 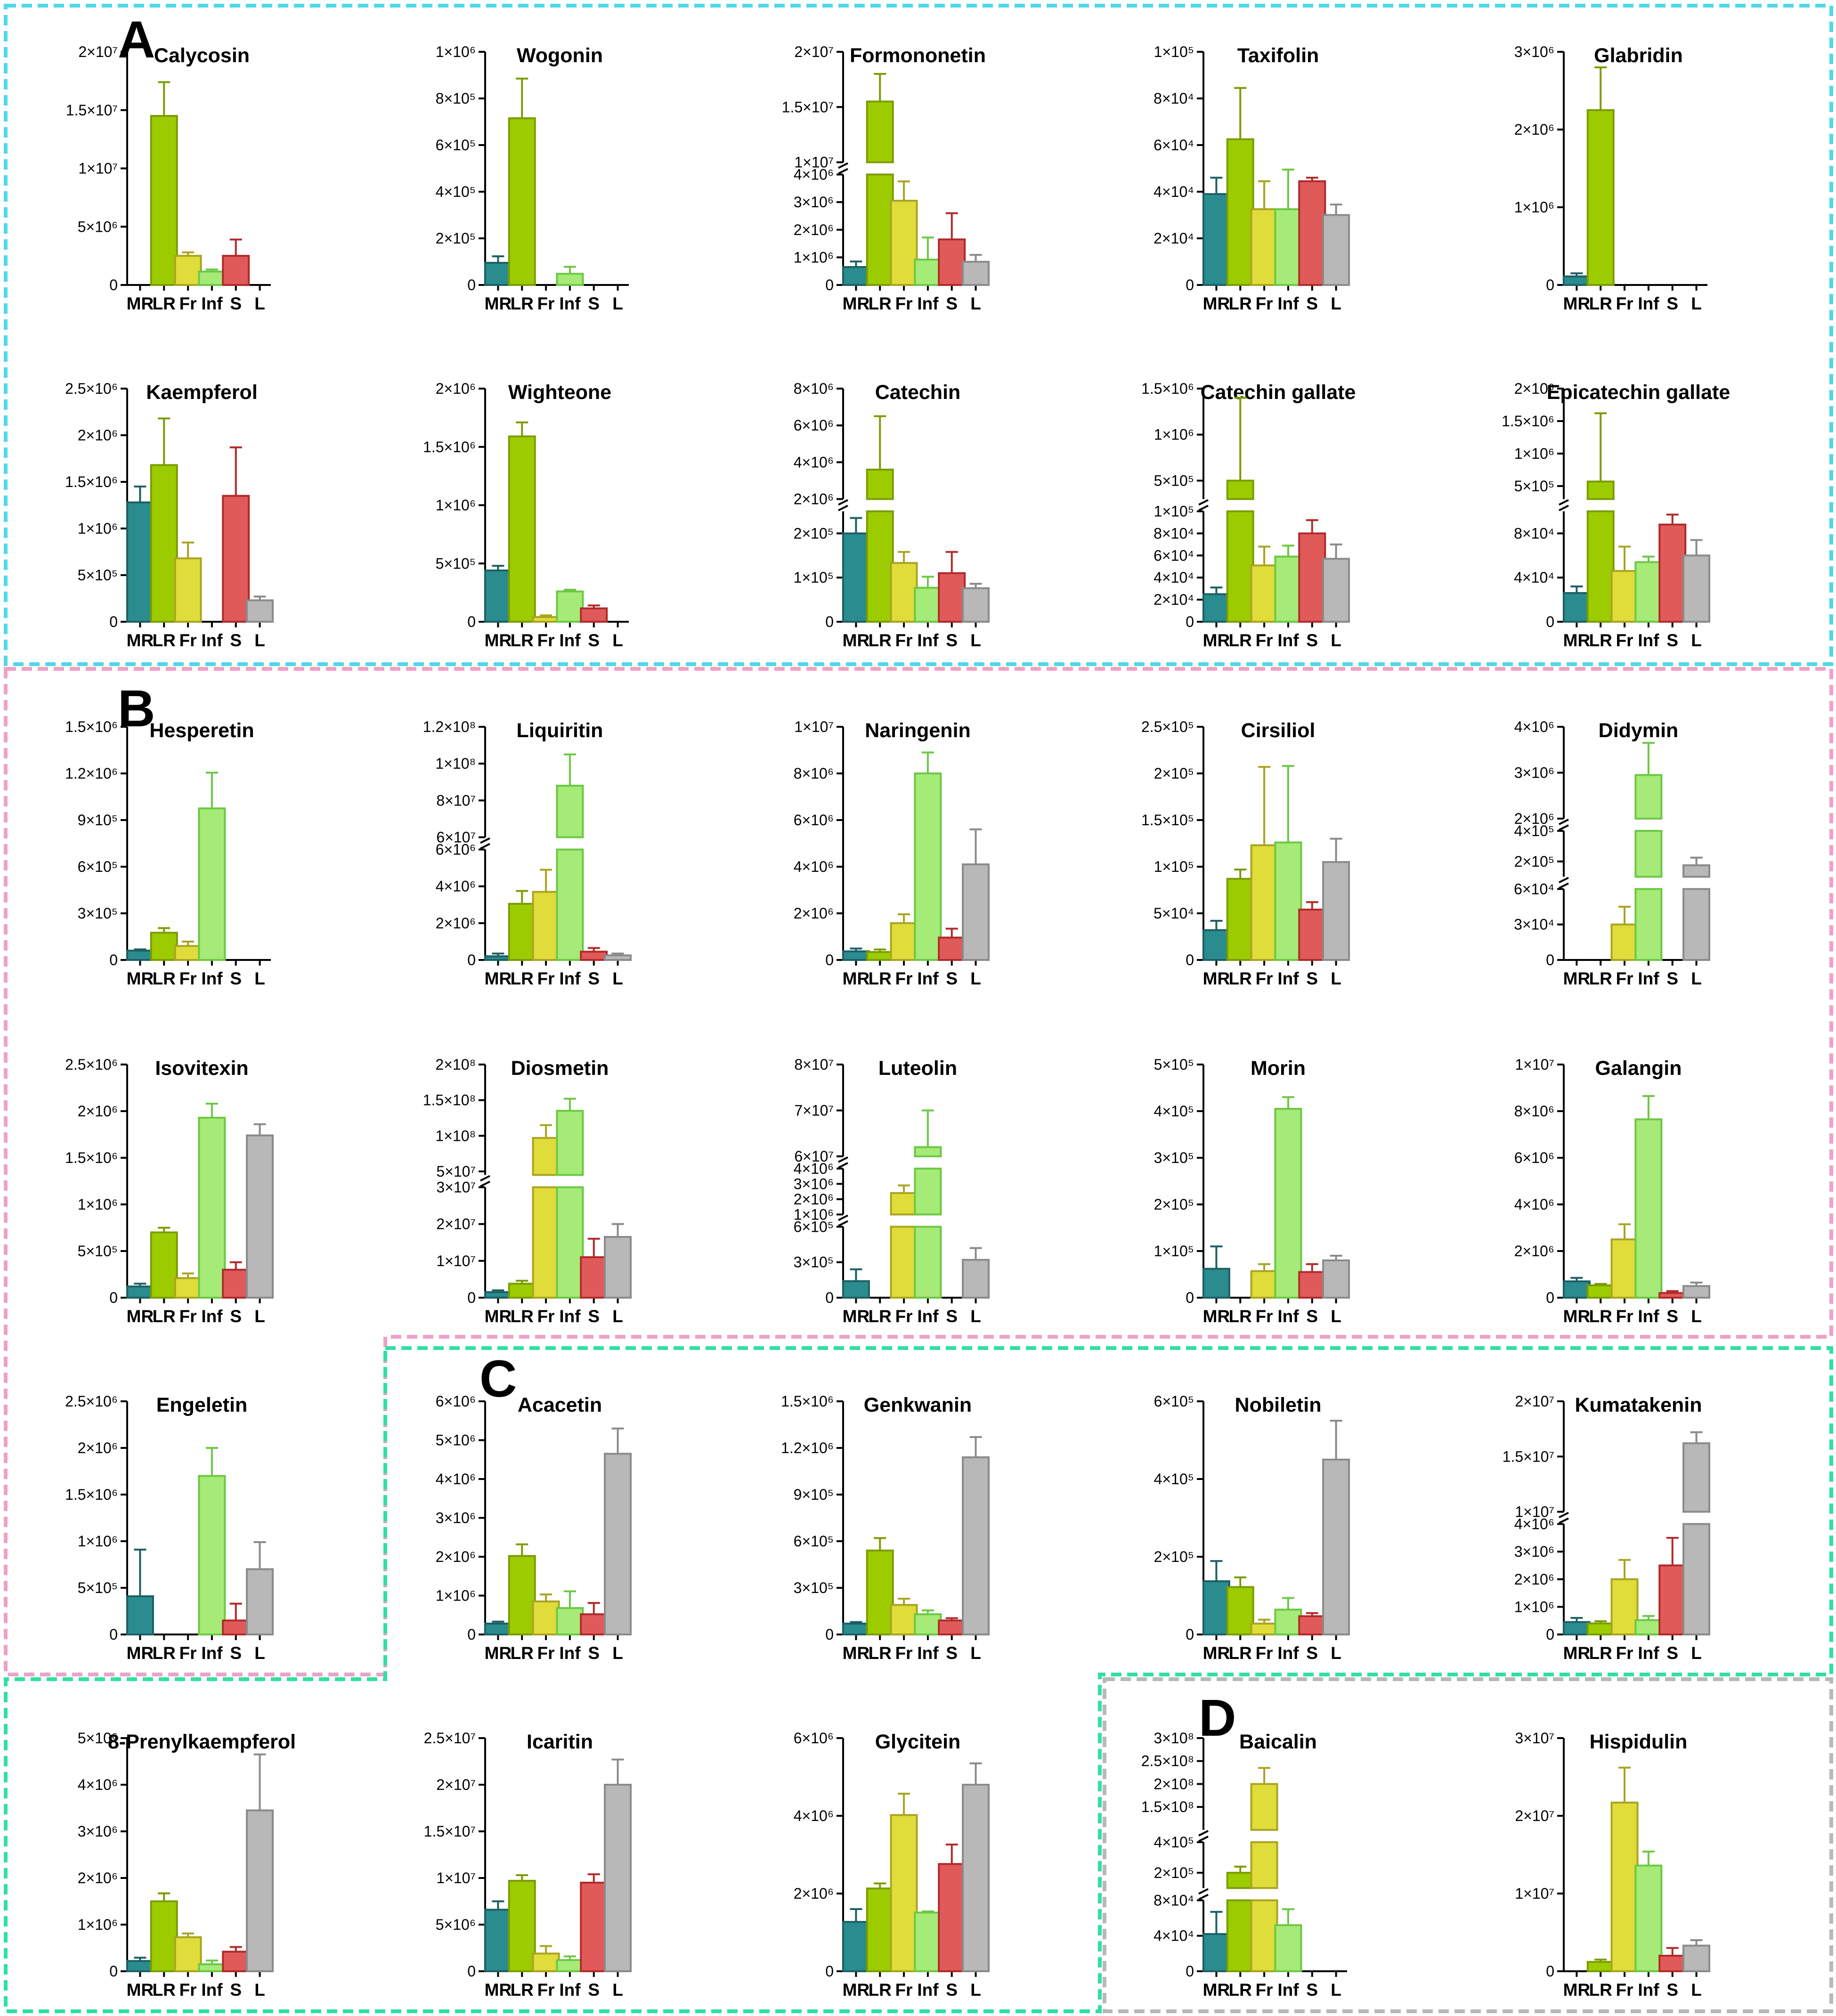 What do you see at coordinates (1174, 480) in the screenshot?
I see `y-tick-label: 5×10⁵` at bounding box center [1174, 480].